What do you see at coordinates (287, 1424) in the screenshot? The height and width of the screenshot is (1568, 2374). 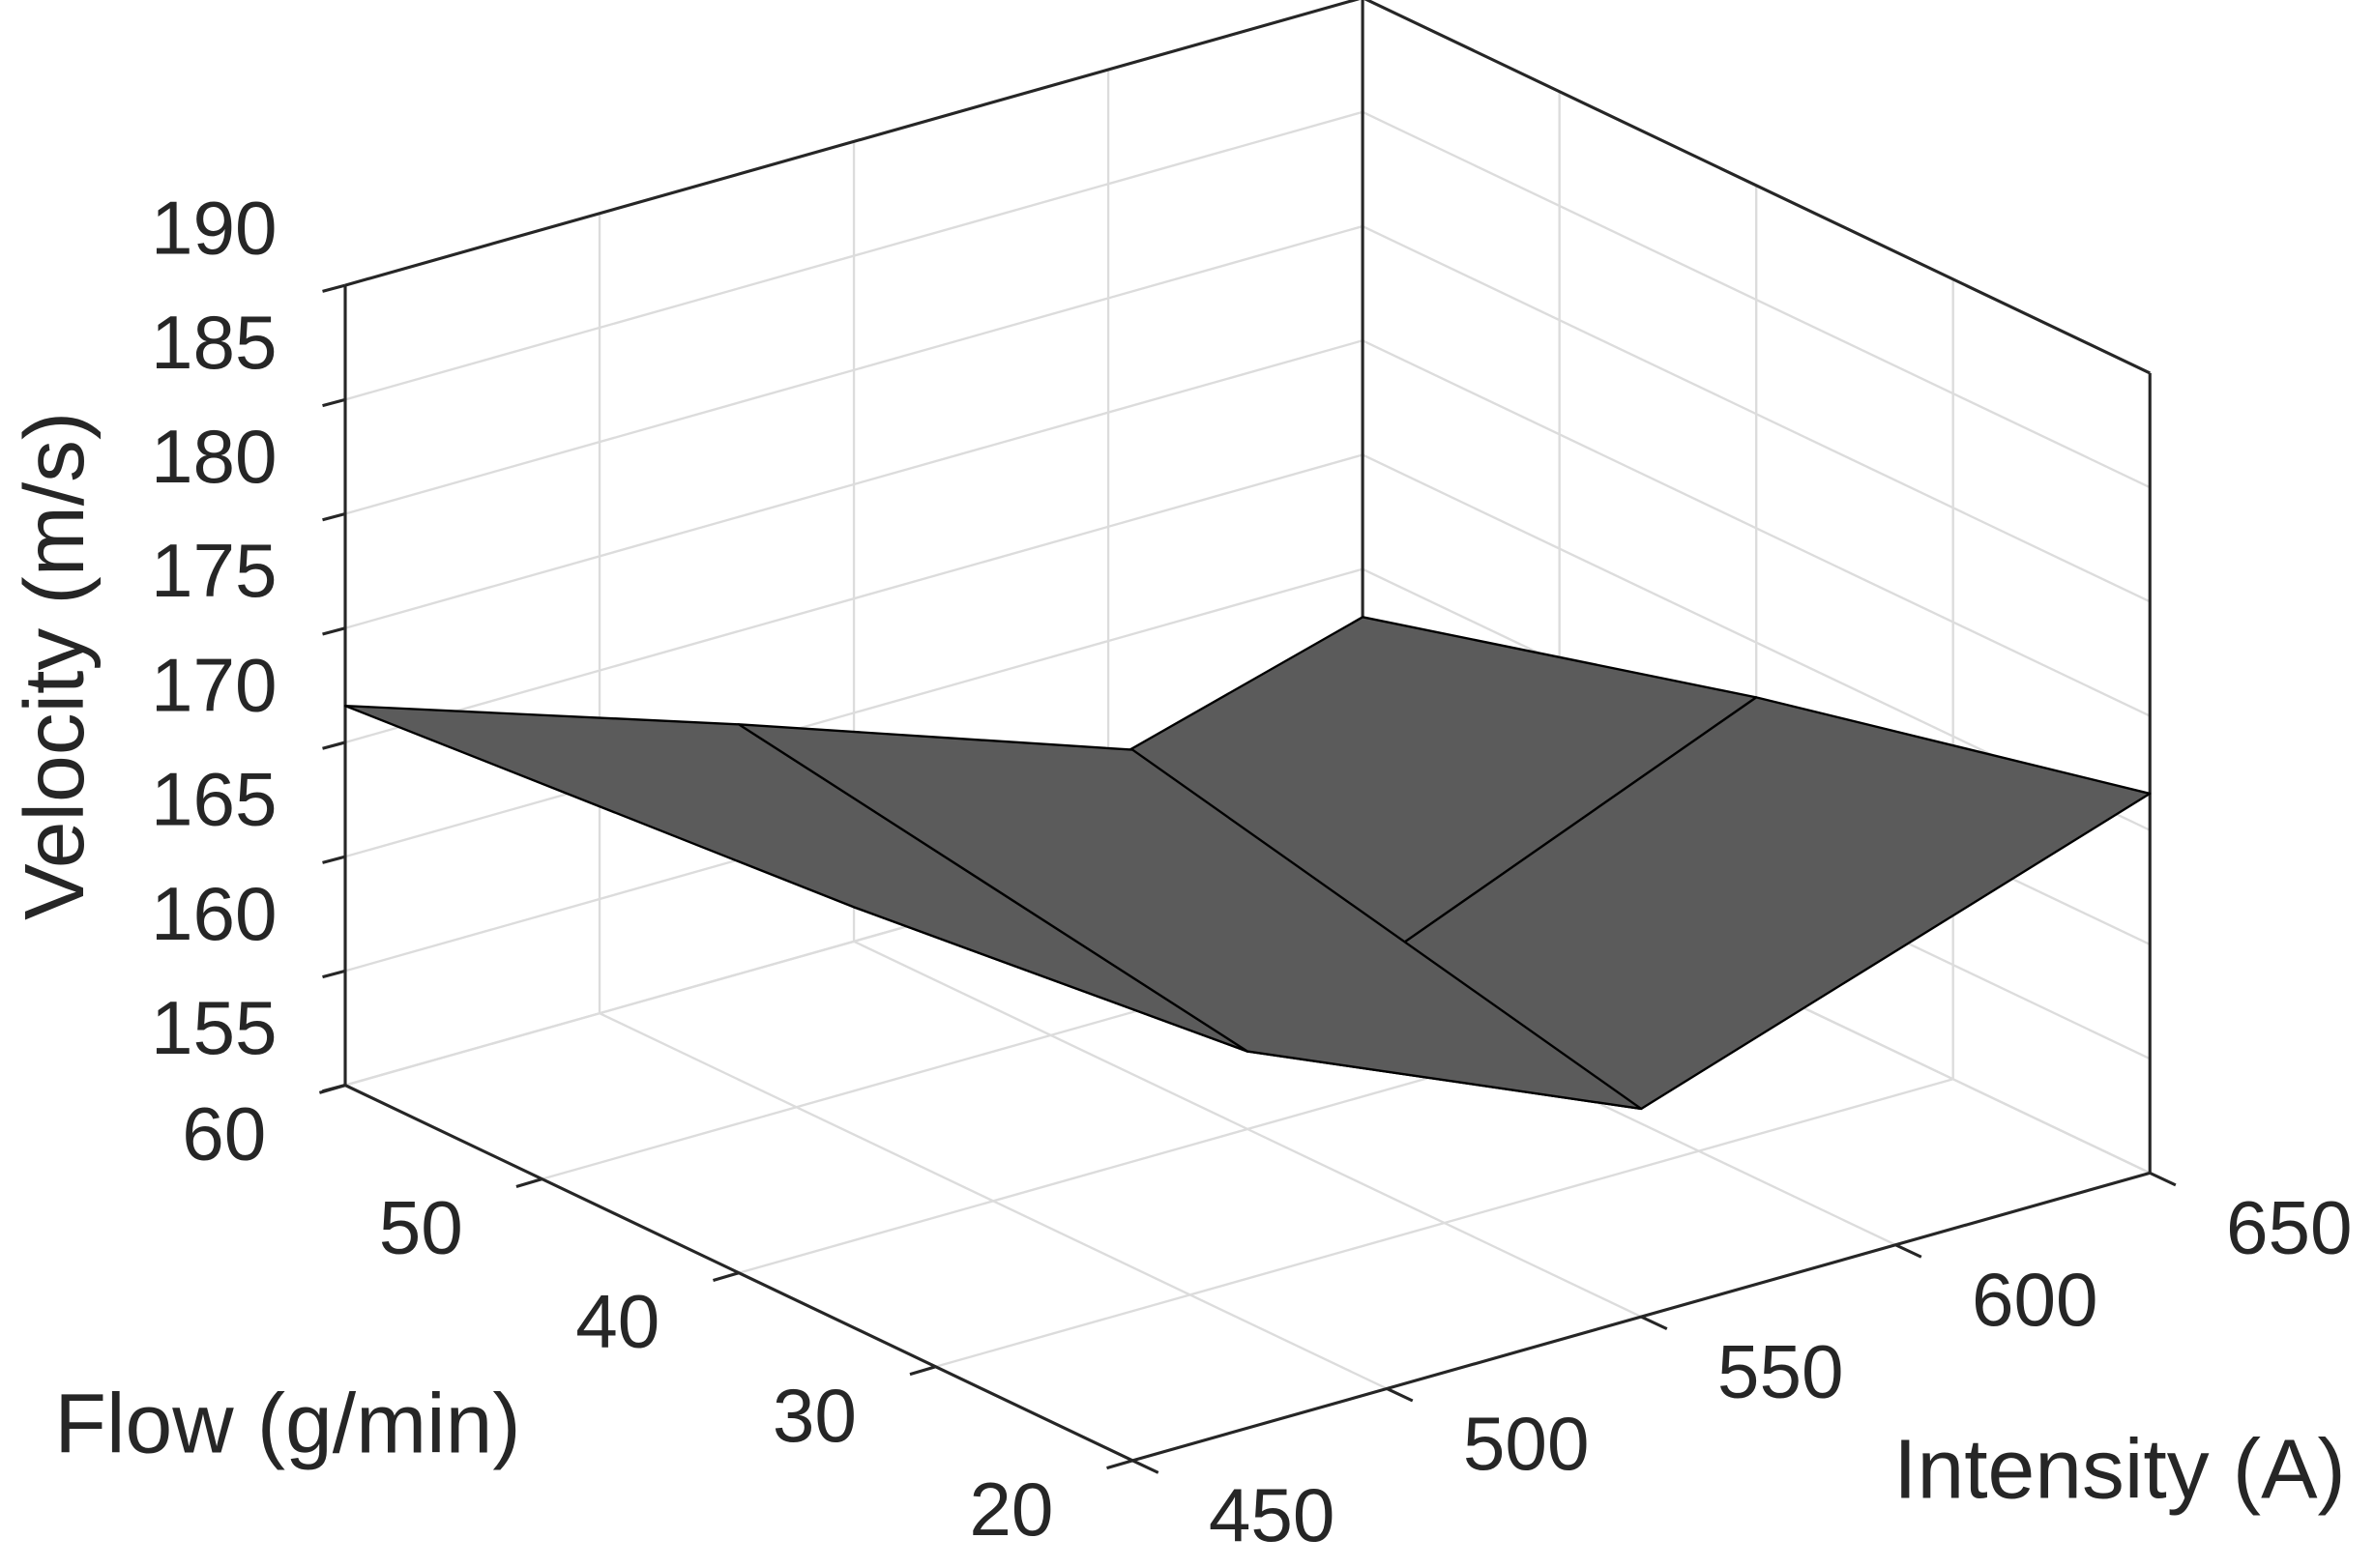 I see `x-axis-title: Flow (g/min)` at bounding box center [287, 1424].